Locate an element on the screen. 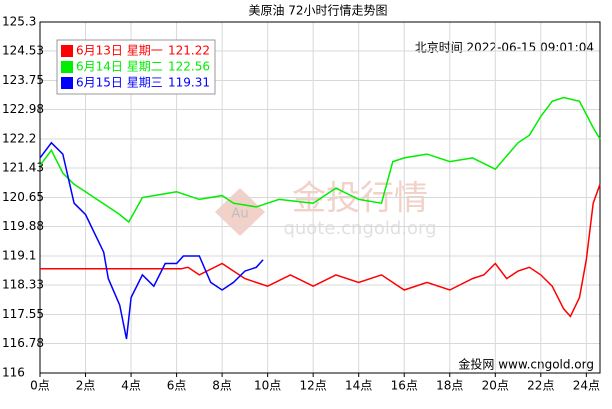 This screenshot has height=409, width=612. legend-value: 119.31 is located at coordinates (189, 83).